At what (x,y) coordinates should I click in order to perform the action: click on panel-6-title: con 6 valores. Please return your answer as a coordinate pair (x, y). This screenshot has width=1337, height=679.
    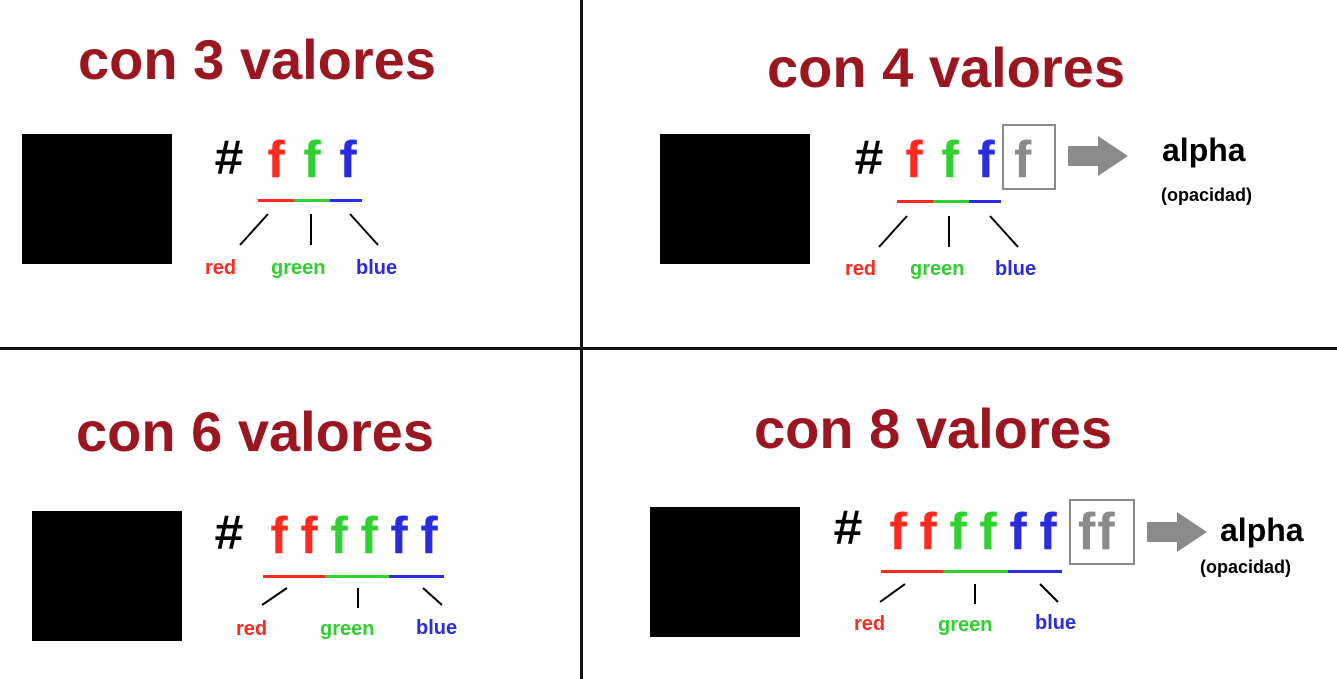
    Looking at the image, I should click on (255, 431).